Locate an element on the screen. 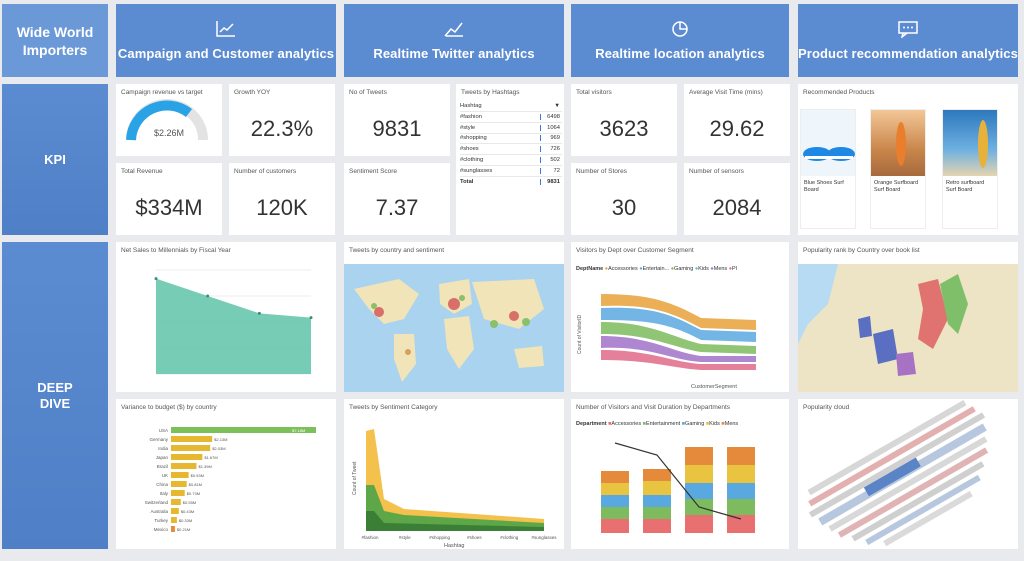  kpi-value: 3623 is located at coordinates (624, 128).